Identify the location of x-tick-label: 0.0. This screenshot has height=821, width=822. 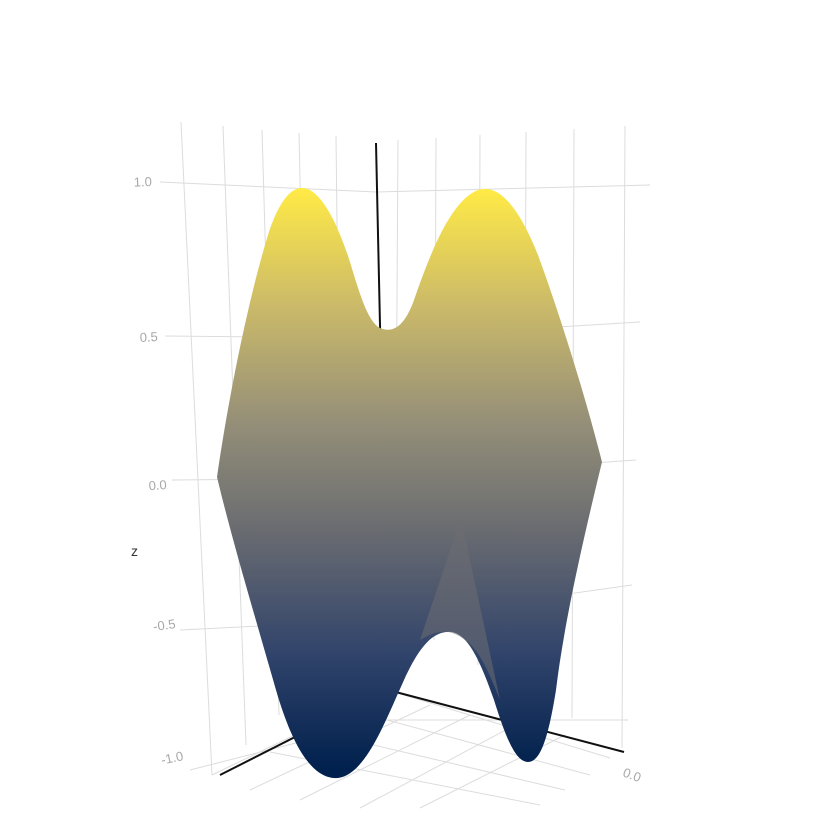
(632, 775).